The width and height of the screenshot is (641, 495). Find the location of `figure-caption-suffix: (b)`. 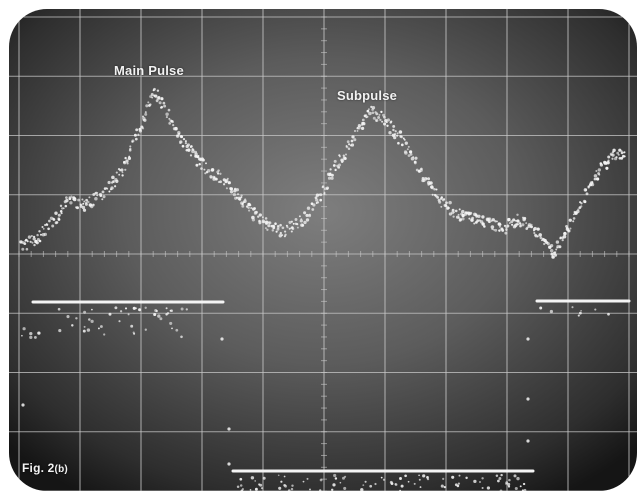

figure-caption-suffix: (b) is located at coordinates (61, 469).